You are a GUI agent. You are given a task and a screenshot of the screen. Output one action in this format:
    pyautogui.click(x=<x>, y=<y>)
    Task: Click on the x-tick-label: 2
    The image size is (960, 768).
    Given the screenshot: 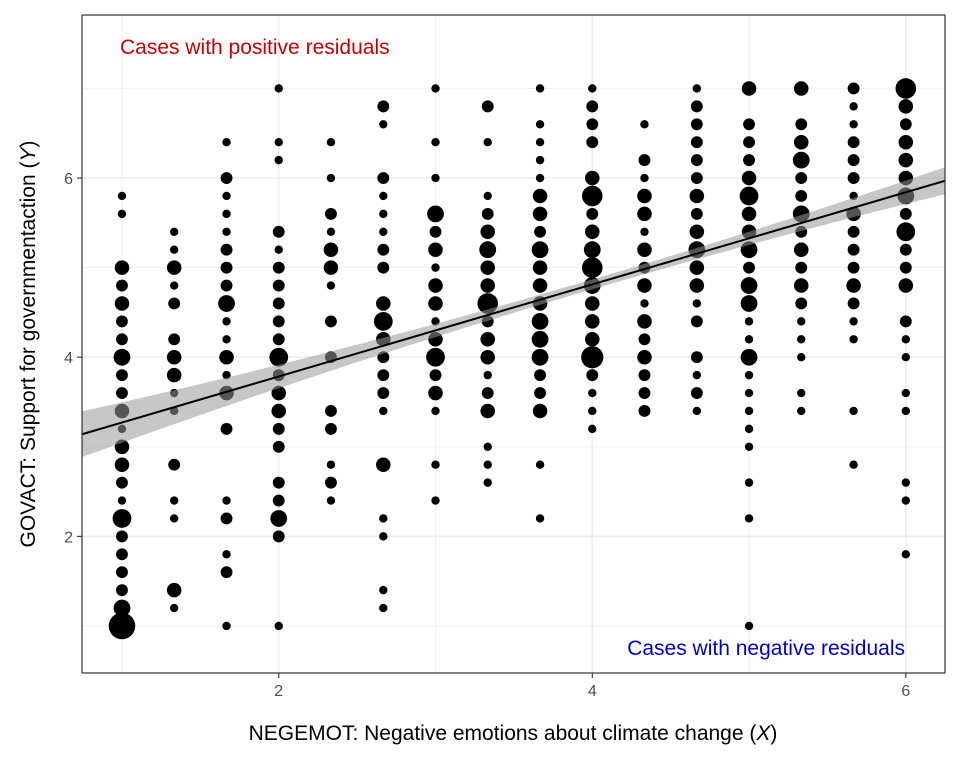 What is the action you would take?
    pyautogui.click(x=278, y=691)
    